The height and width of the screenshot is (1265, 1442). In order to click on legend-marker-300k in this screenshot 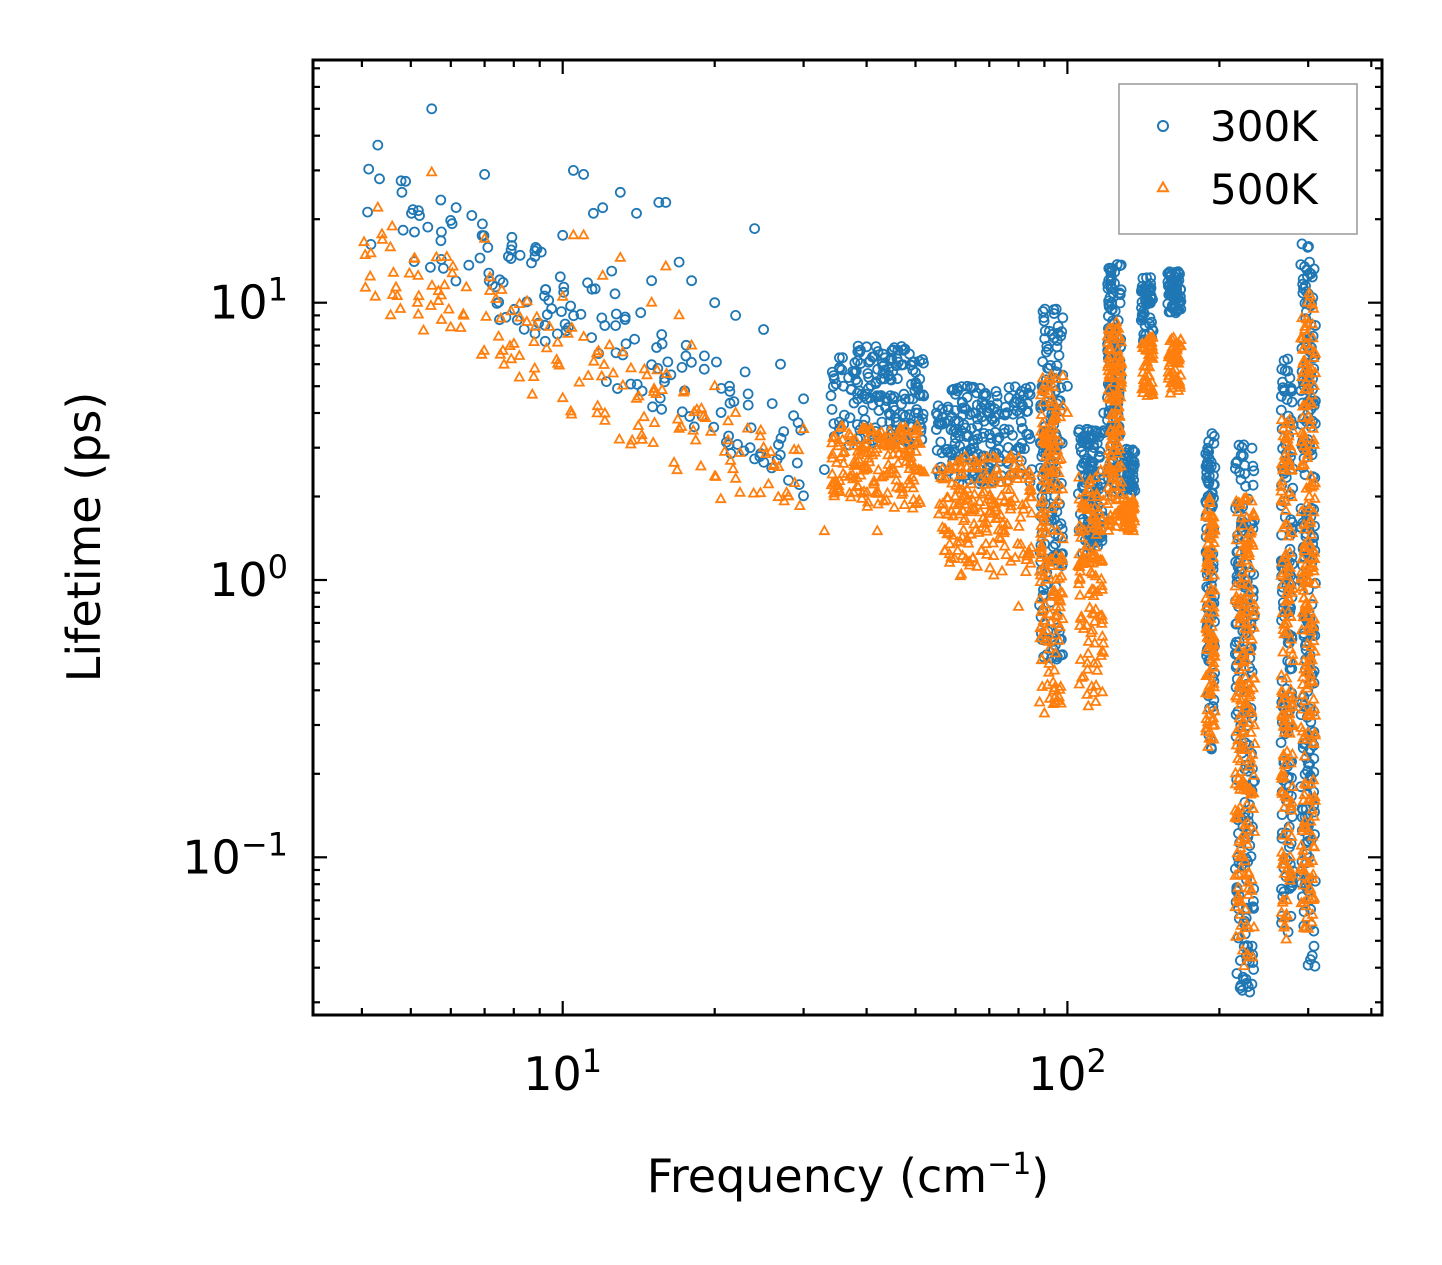, I will do `click(1163, 126)`.